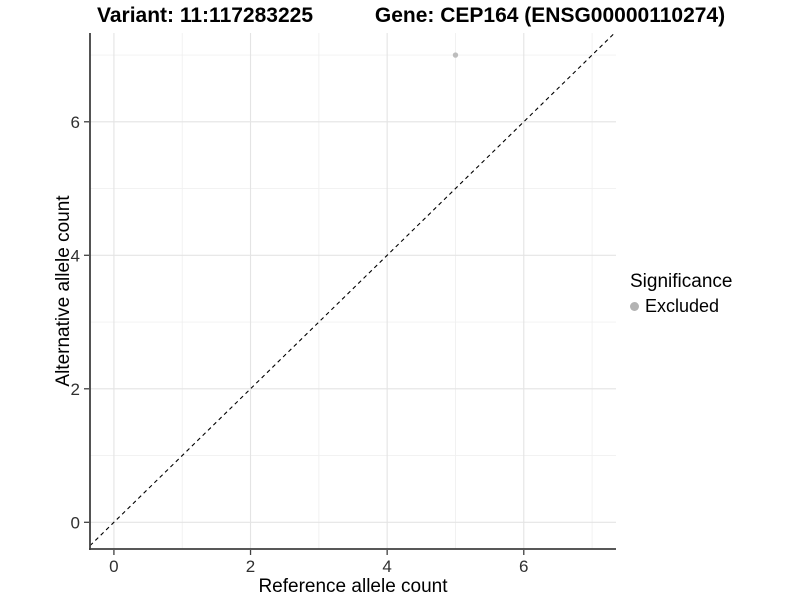  What do you see at coordinates (353, 586) in the screenshot?
I see `x-axis-title: Reference allele count` at bounding box center [353, 586].